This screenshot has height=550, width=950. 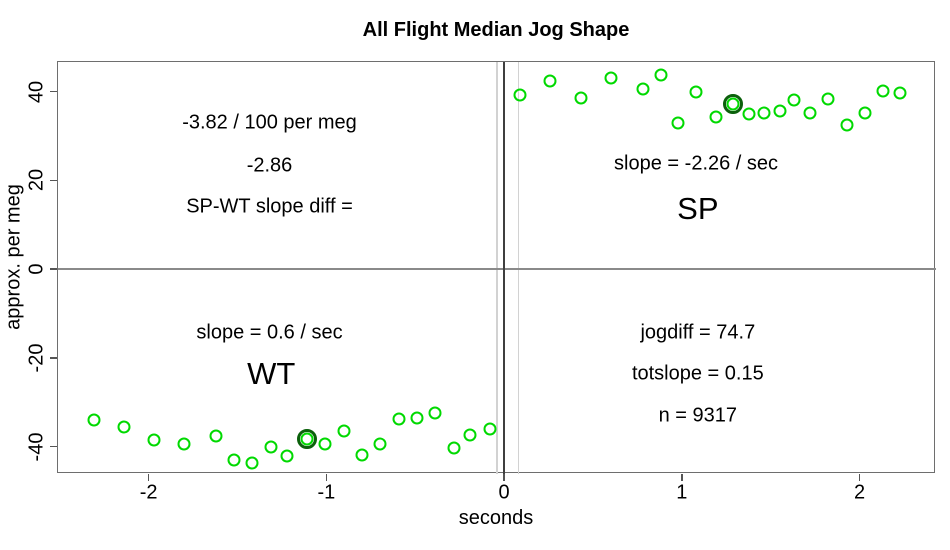 What do you see at coordinates (696, 163) in the screenshot?
I see `sp-slope-label: slope = -2.26 / sec` at bounding box center [696, 163].